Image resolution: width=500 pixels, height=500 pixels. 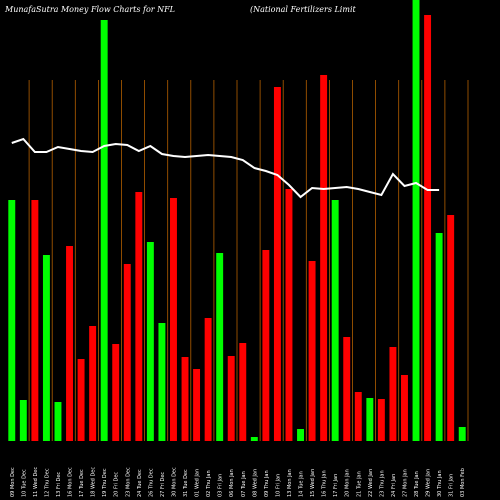 I want to click on x-tick-label: 29 Wed Jan, so click(x=429, y=483).